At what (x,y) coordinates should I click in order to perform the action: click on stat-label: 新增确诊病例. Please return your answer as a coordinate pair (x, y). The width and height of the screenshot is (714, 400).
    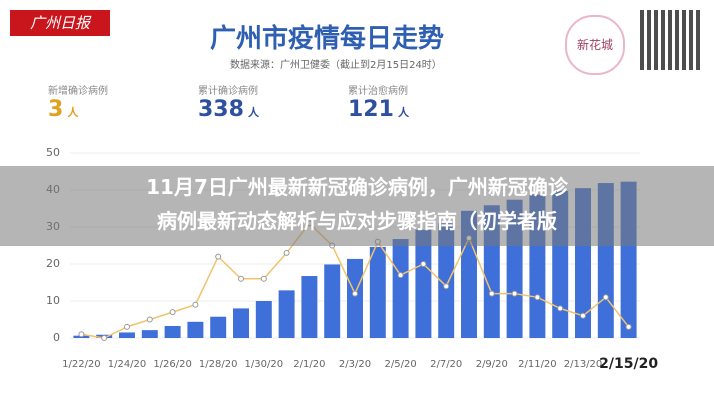
    Looking at the image, I should click on (78, 91).